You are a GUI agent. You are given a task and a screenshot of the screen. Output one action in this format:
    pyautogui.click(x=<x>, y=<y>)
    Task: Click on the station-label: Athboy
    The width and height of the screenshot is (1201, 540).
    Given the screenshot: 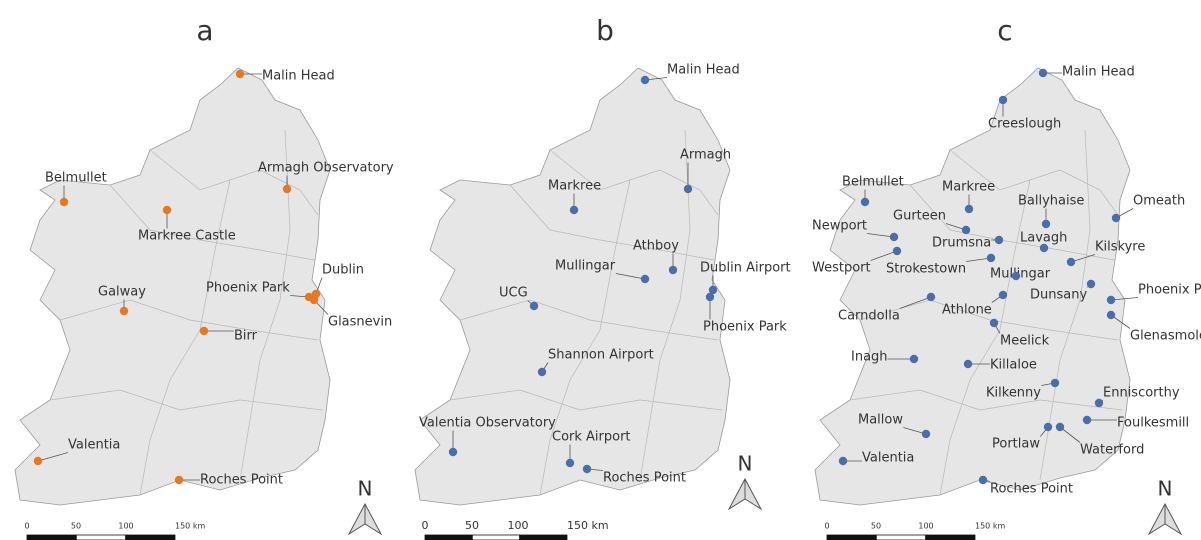 What is the action you would take?
    pyautogui.click(x=656, y=246)
    